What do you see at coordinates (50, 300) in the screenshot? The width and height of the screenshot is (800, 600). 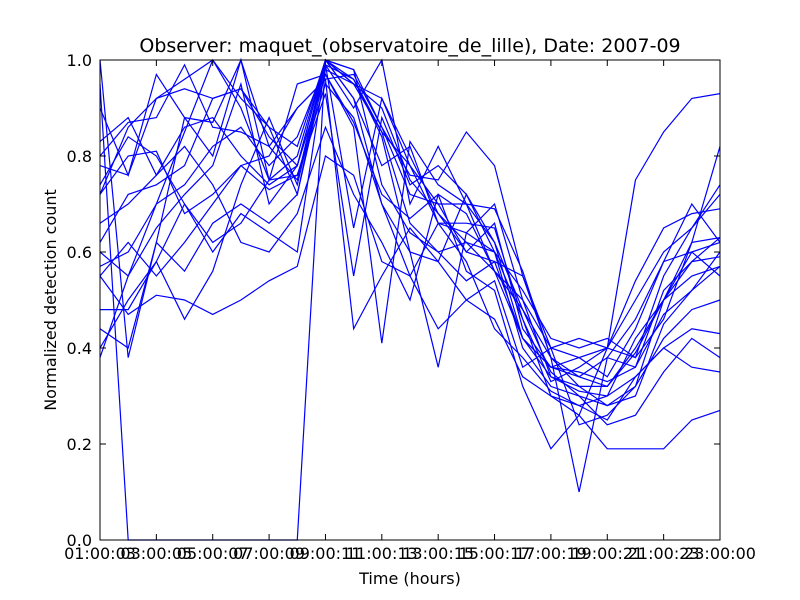 I see `y-axis-label: Normalized detection count` at bounding box center [50, 300].